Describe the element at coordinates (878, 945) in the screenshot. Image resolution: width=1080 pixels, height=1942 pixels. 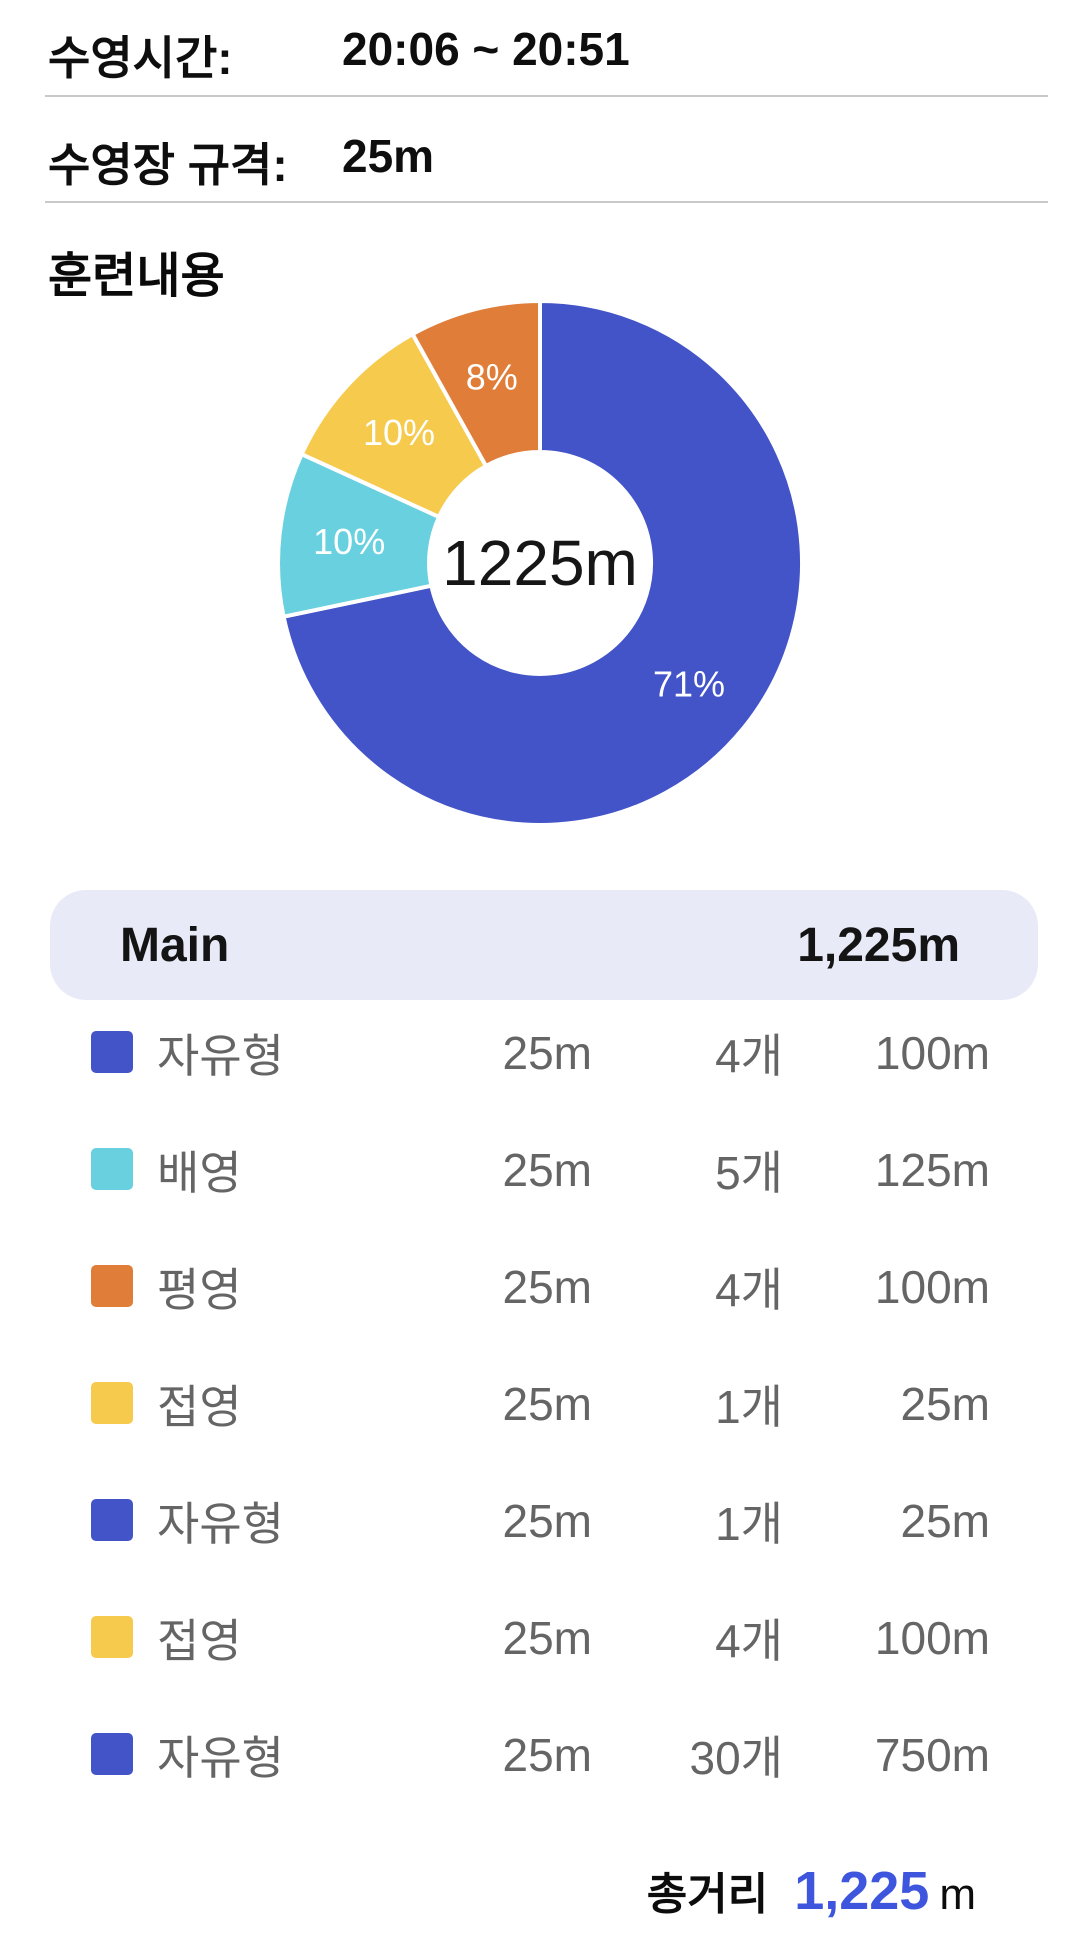
I see `main-set-total: 1,225m` at that location.